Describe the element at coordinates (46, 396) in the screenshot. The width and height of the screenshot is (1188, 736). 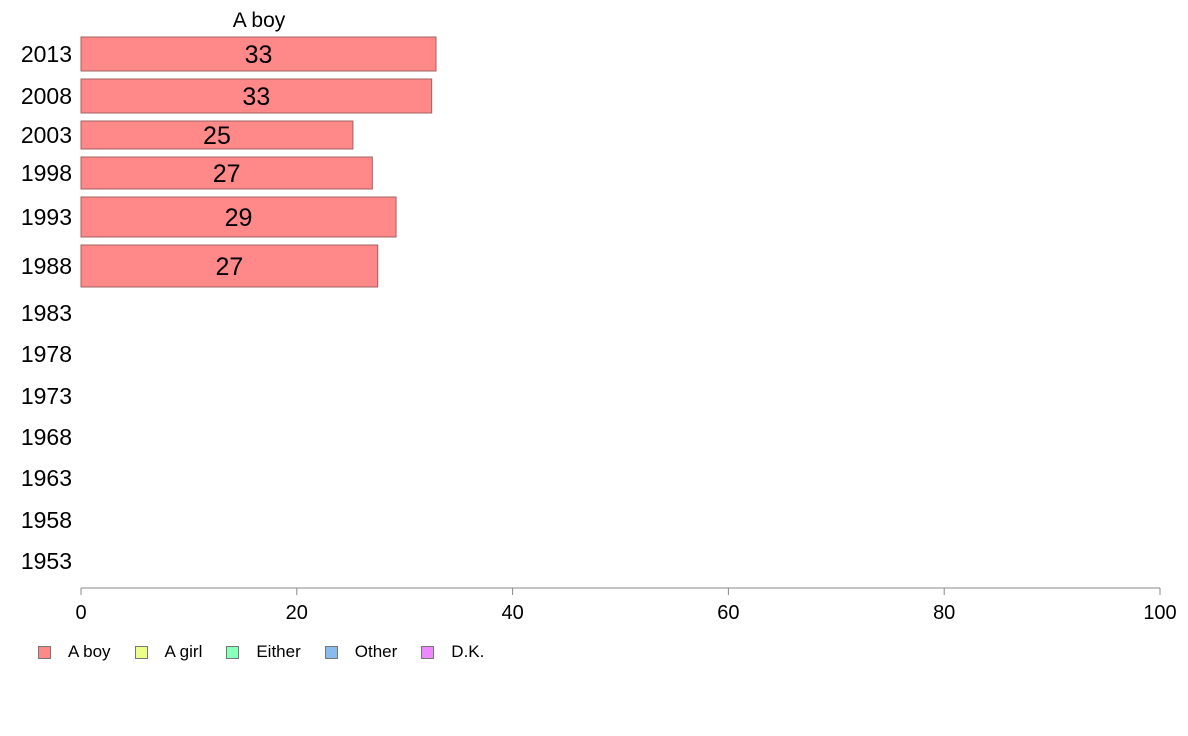
I see `y-tick-label-1973: 1973` at that location.